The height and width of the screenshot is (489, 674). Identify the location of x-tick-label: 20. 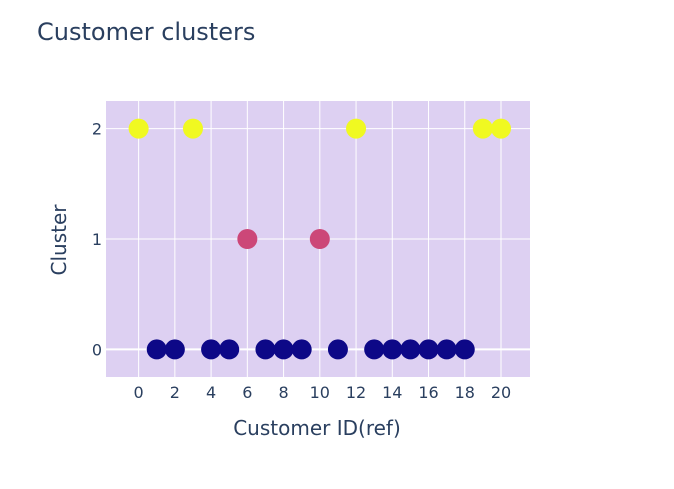
(501, 392).